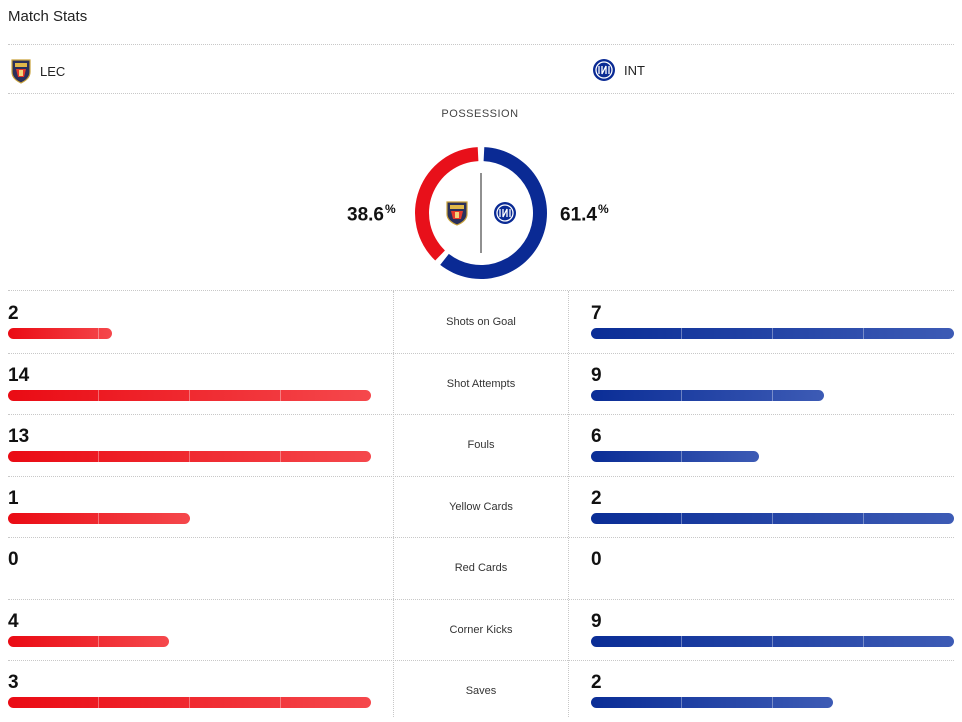 The height and width of the screenshot is (722, 962). Describe the element at coordinates (37, 71) in the screenshot. I see `home-team-header: LEC` at that location.